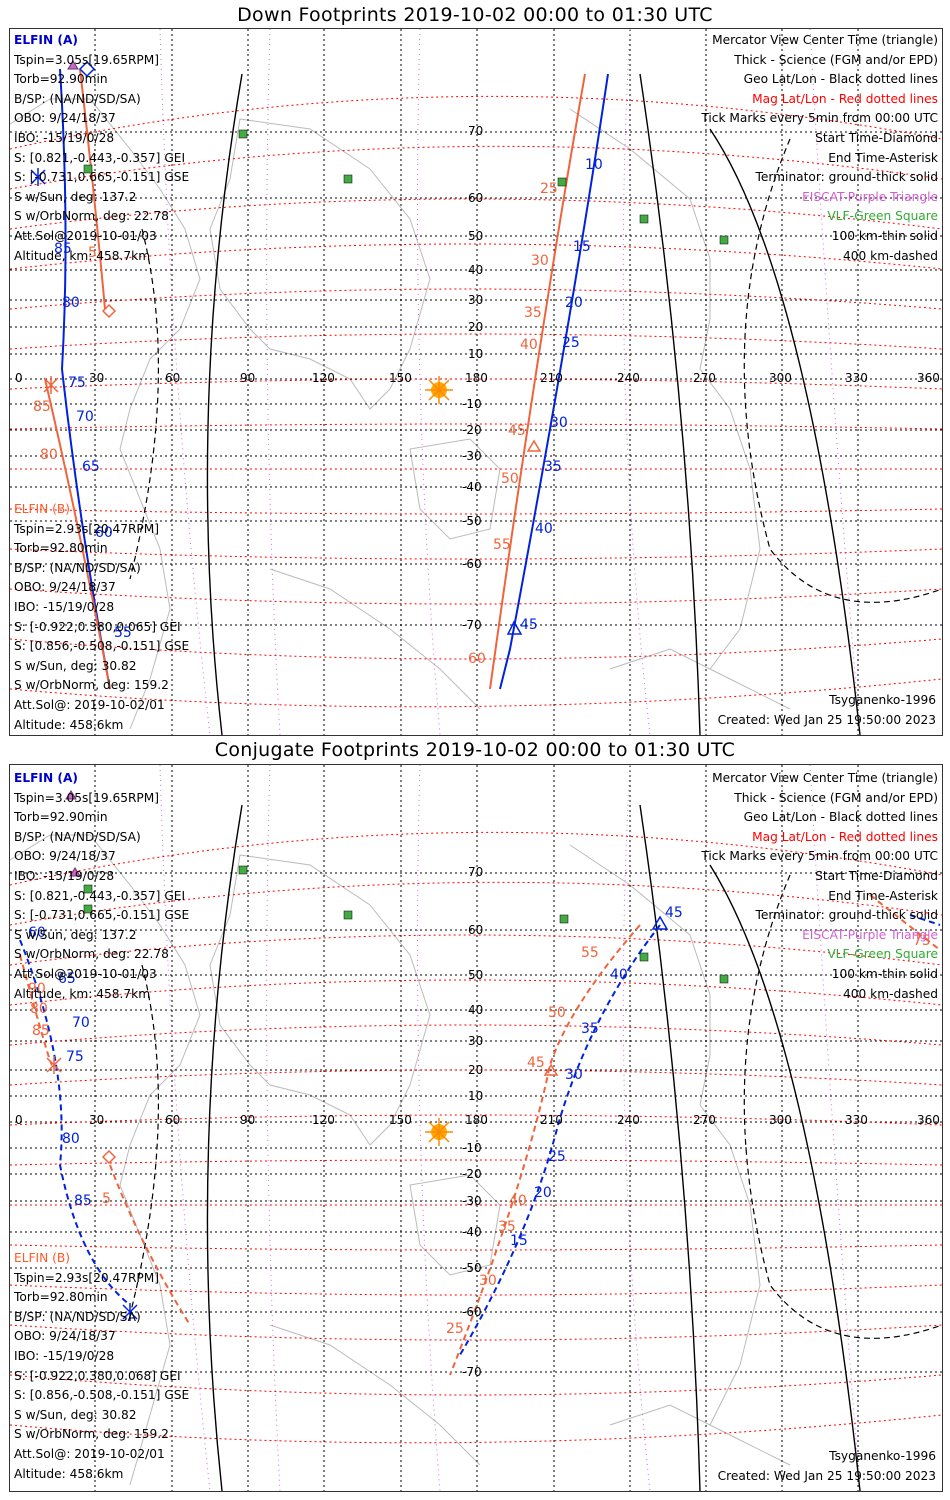  I want to click on info-line: S w/OrbNorm, deg: 159.2, so click(91, 1434).